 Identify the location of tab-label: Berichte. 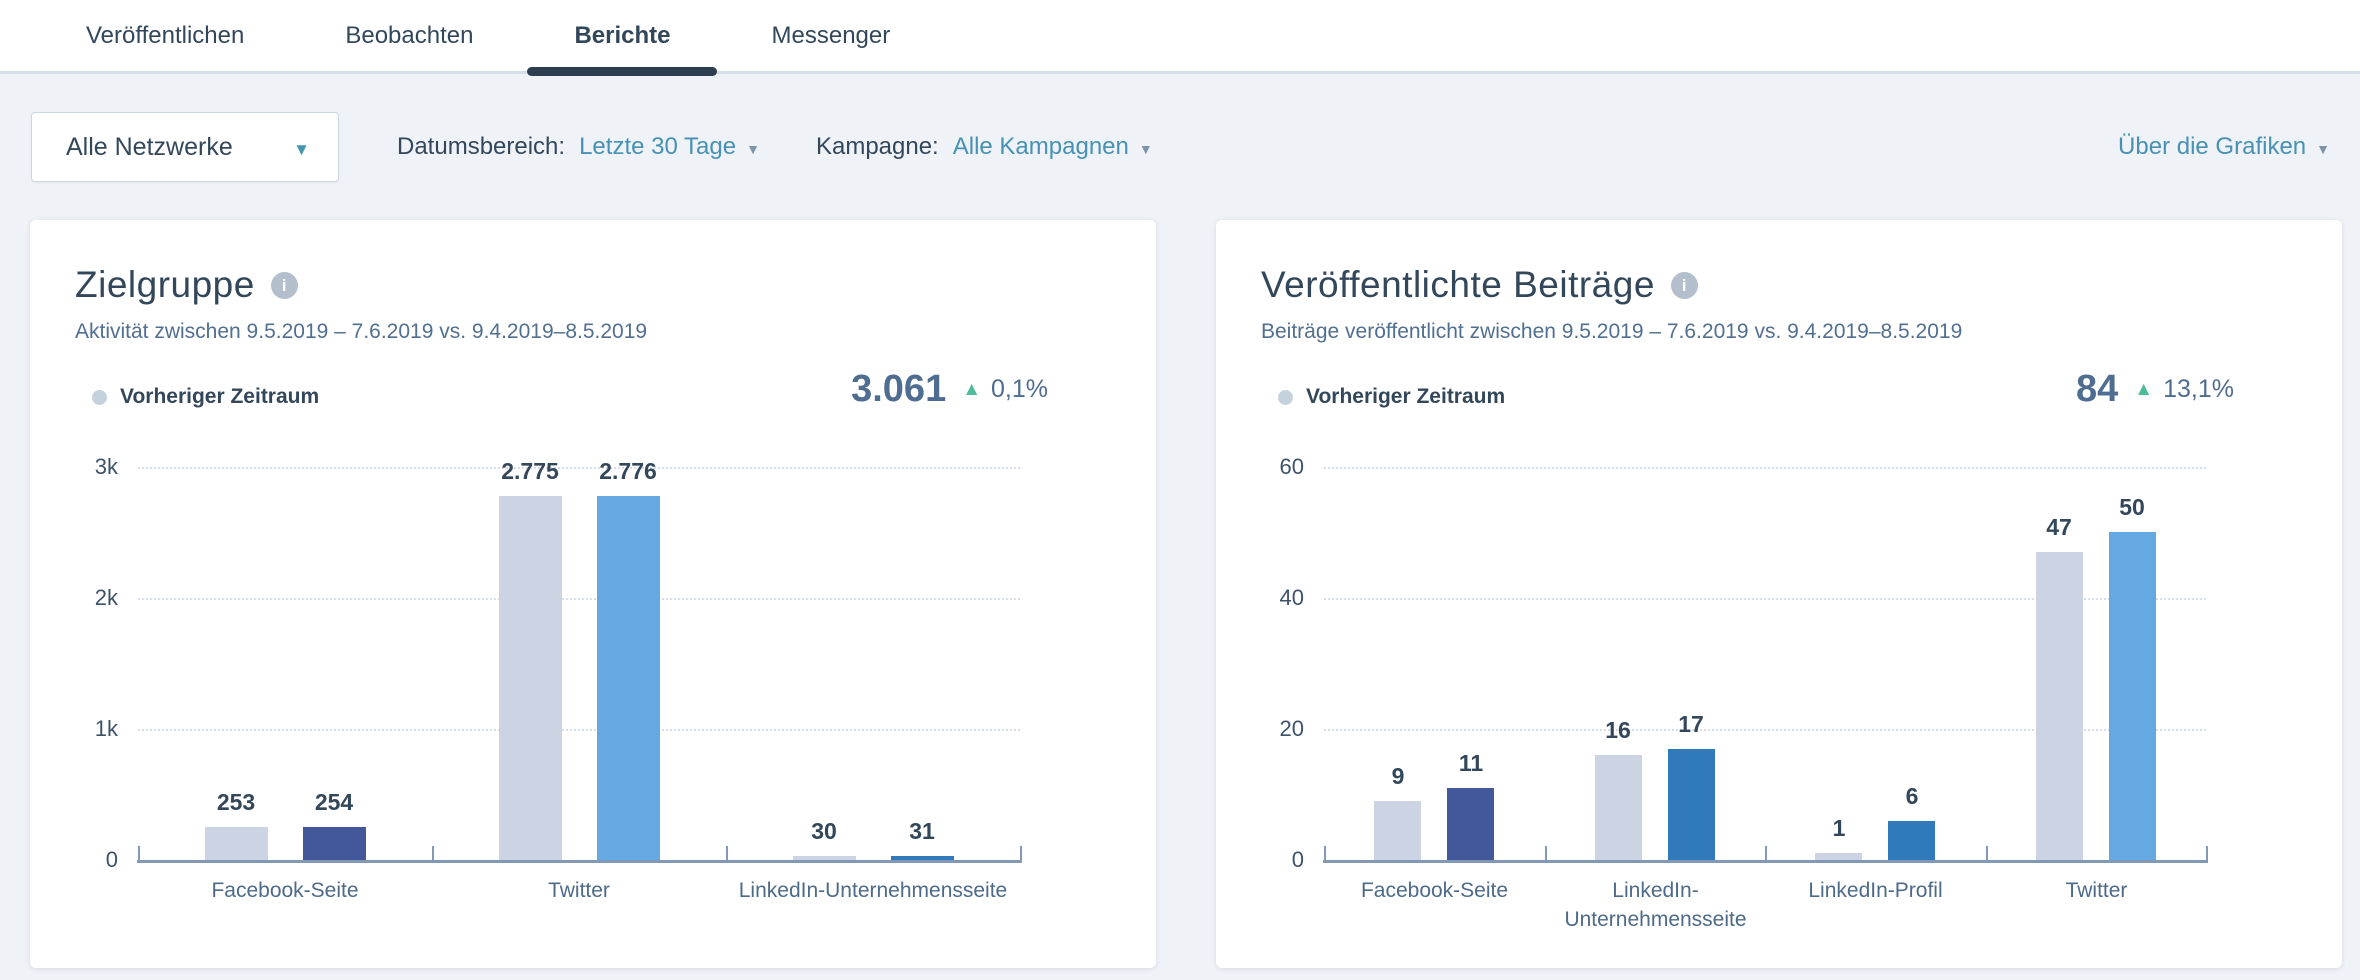
(622, 35).